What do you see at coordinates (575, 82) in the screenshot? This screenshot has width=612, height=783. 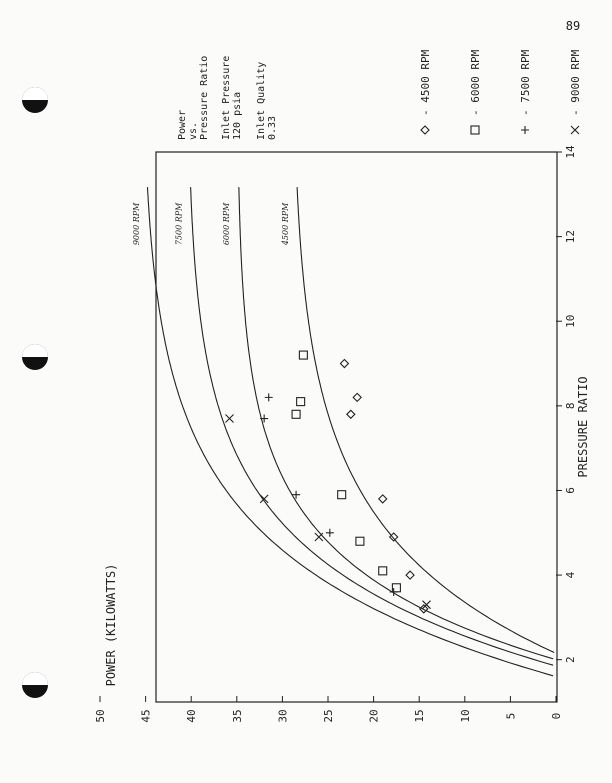 I see `legend-label: - 9000 RPM` at bounding box center [575, 82].